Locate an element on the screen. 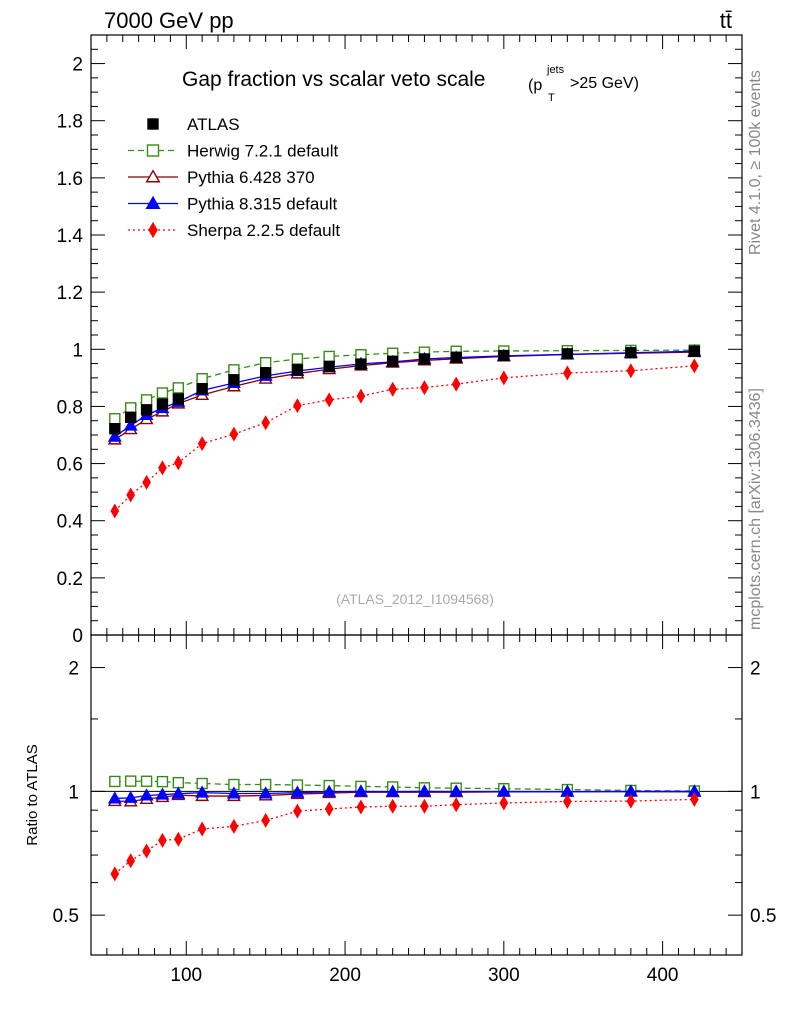 Image resolution: width=786 pixels, height=1024 pixels. title-suffix-p: (p is located at coordinates (535, 85).